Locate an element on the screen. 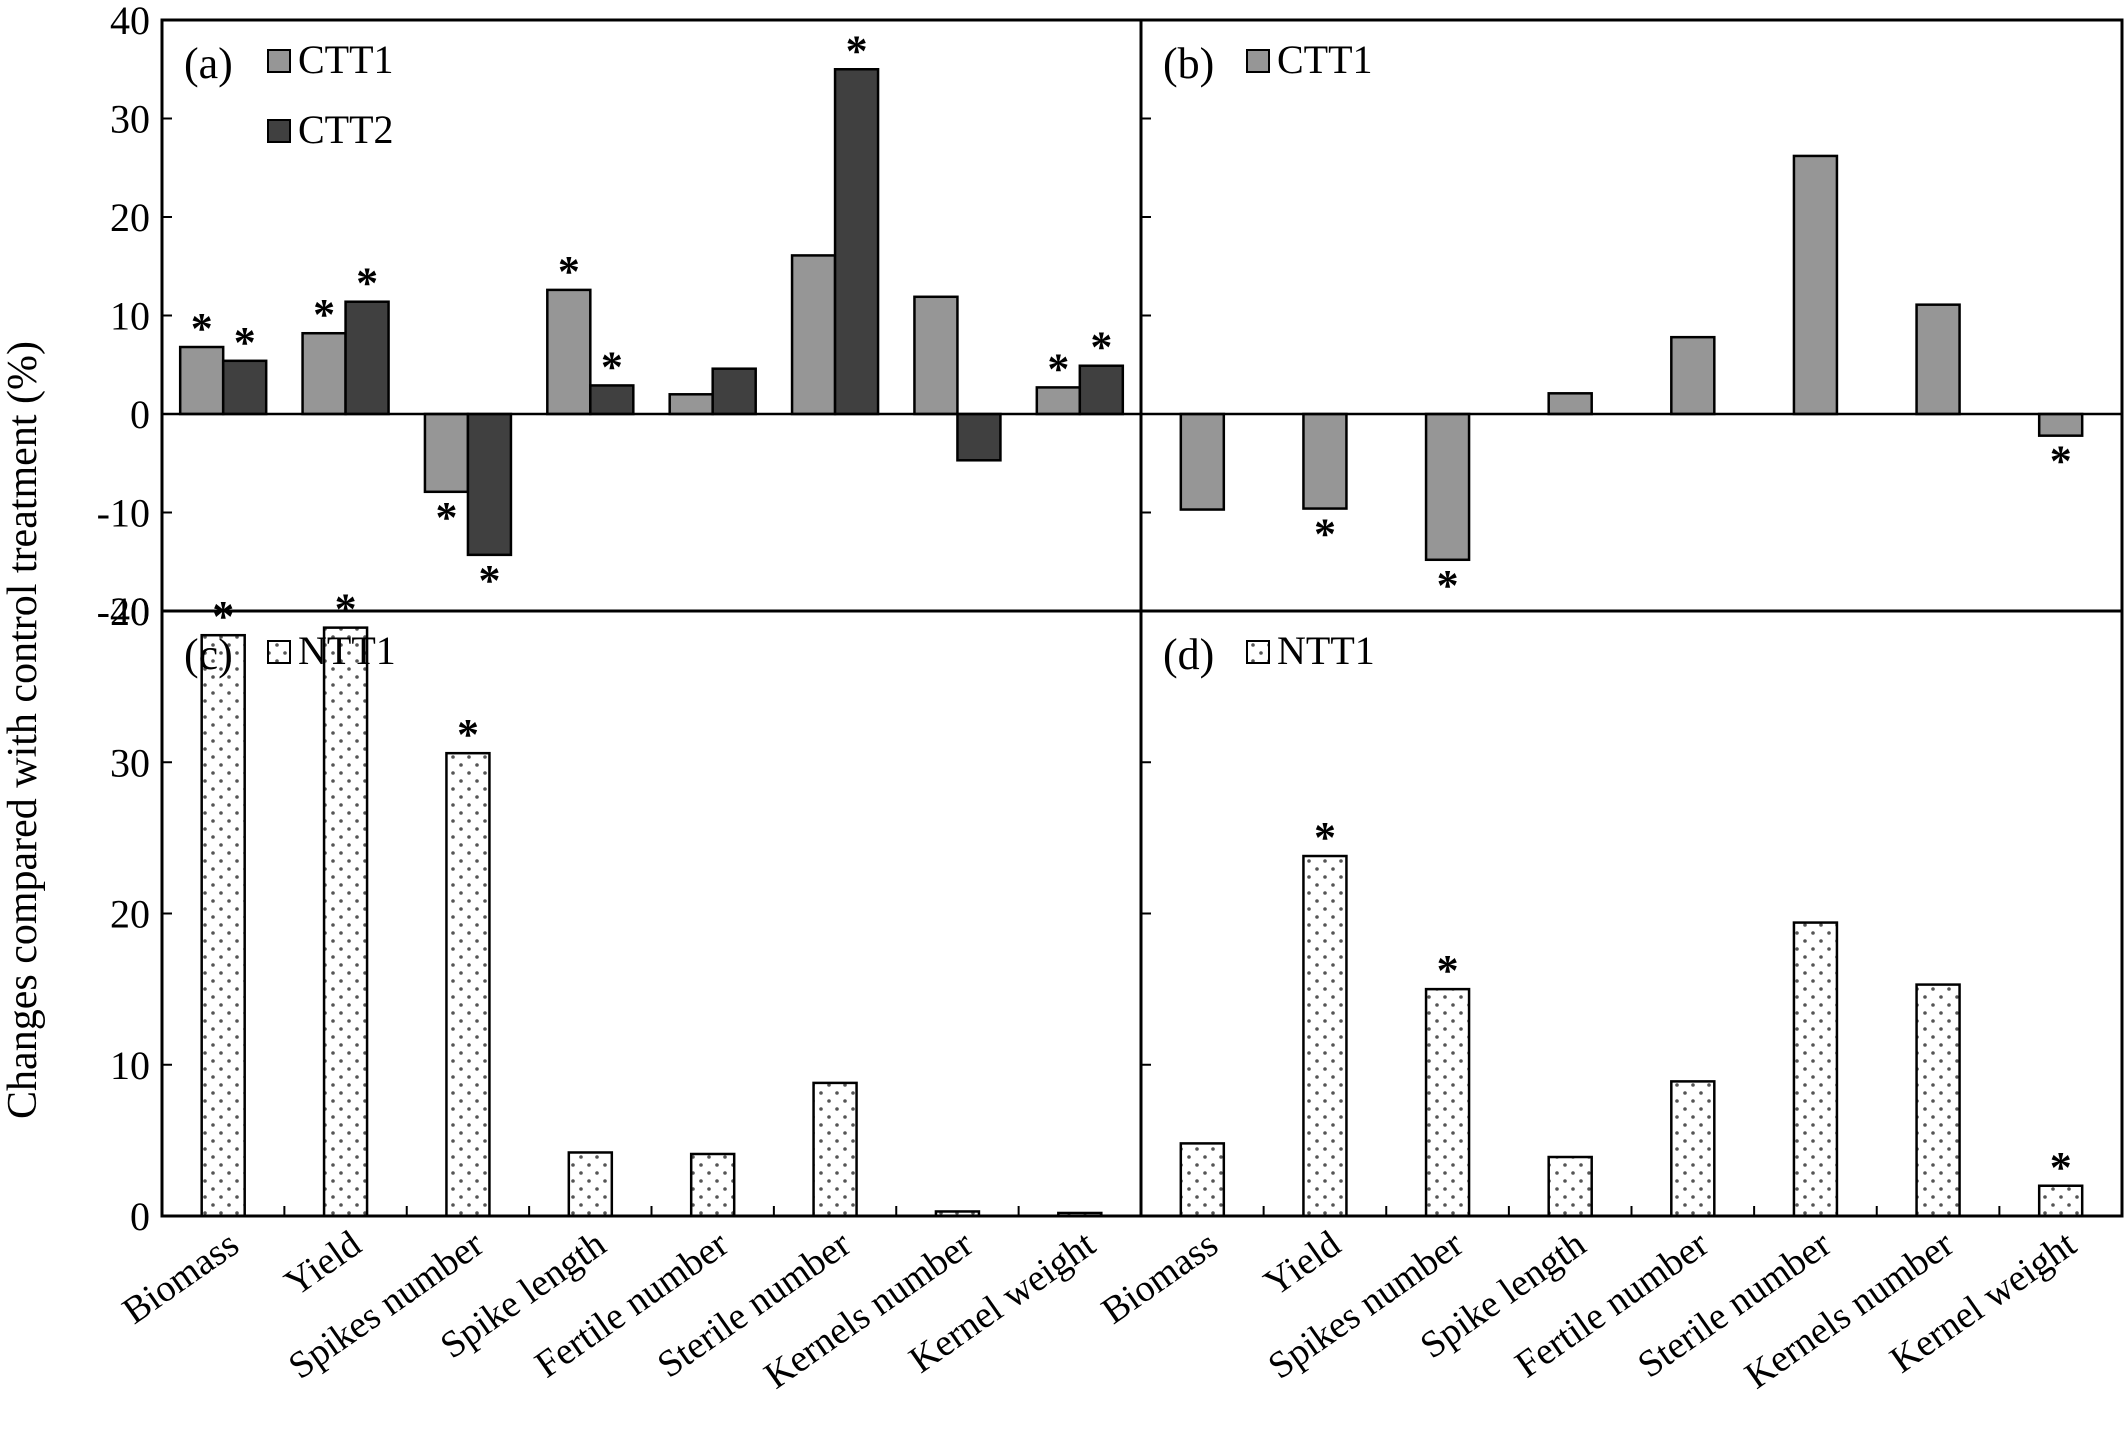 This screenshot has width=2128, height=1455. y-tick-label: -20 is located at coordinates (123, 611).